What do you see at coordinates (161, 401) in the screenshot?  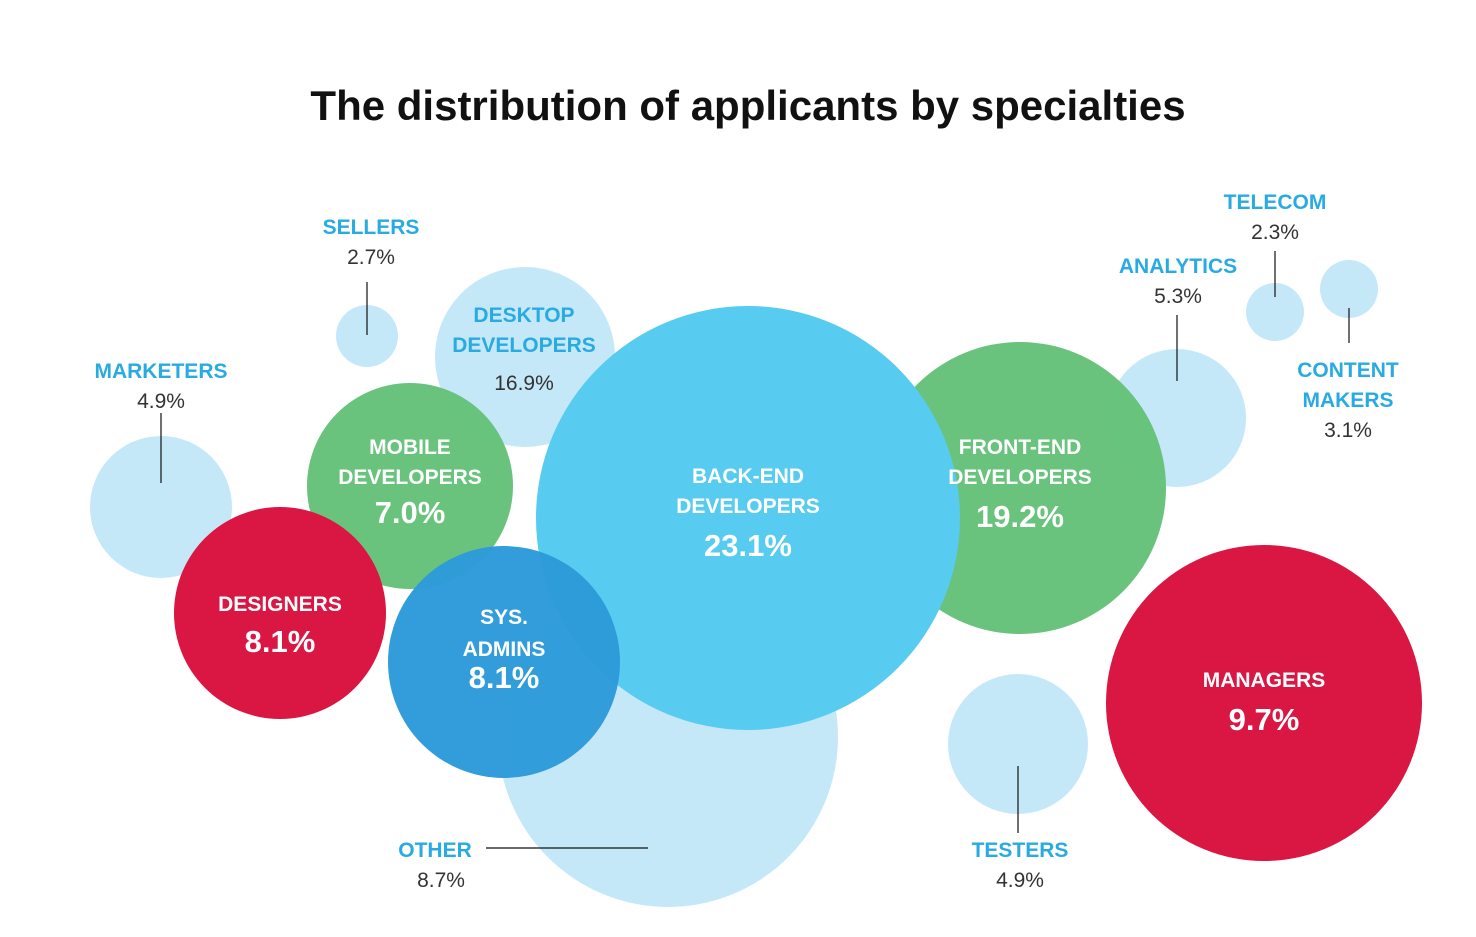 I see `value-label-marketers: 4.9%` at bounding box center [161, 401].